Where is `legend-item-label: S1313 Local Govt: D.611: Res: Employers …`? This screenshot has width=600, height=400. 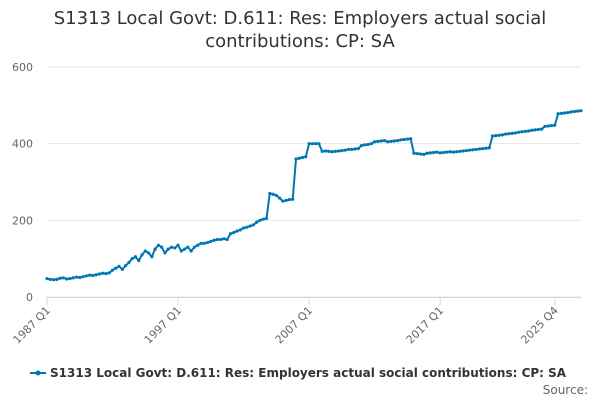 legend-item-label: S1313 Local Govt: D.611: Res: Employers … is located at coordinates (308, 373).